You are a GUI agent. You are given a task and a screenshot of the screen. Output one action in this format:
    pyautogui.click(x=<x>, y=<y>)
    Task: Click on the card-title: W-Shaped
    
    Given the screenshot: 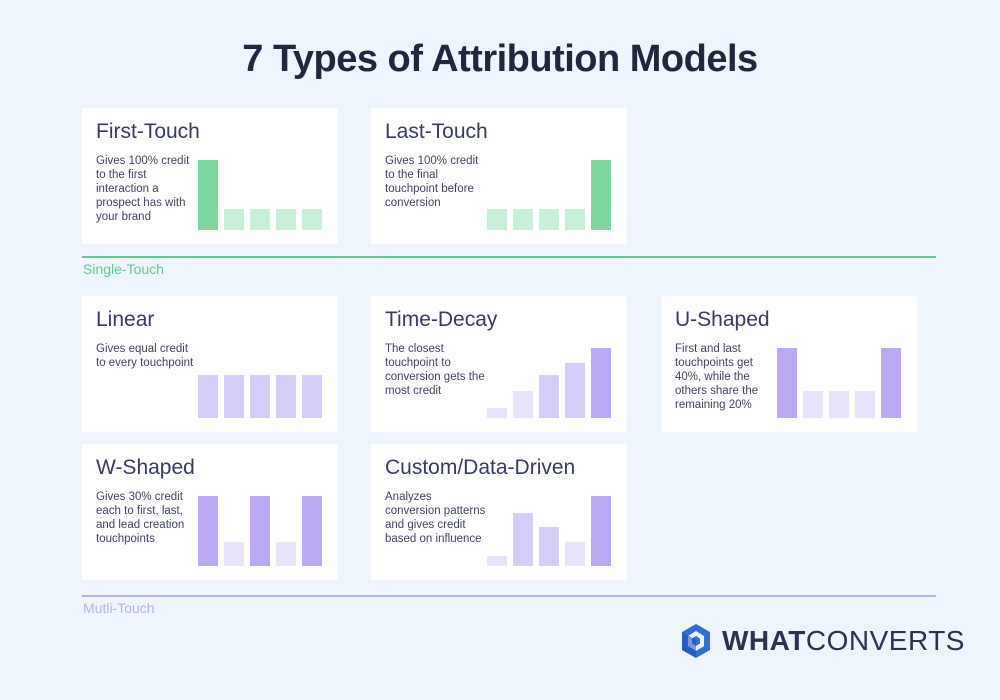 What is the action you would take?
    pyautogui.click(x=145, y=467)
    